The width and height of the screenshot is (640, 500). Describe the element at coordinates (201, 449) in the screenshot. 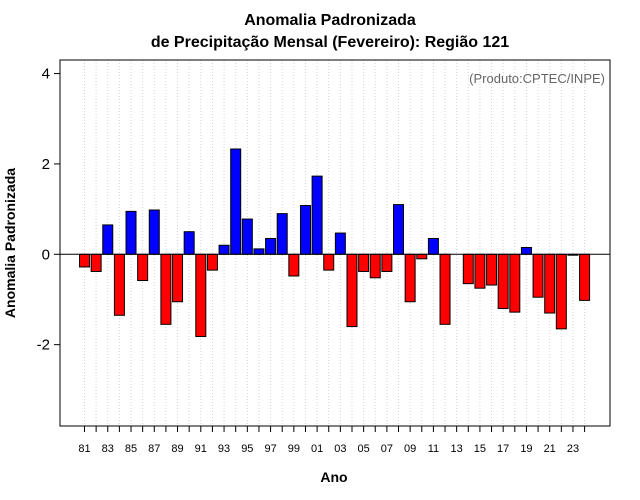

I see `x-tick-label: 91` at that location.